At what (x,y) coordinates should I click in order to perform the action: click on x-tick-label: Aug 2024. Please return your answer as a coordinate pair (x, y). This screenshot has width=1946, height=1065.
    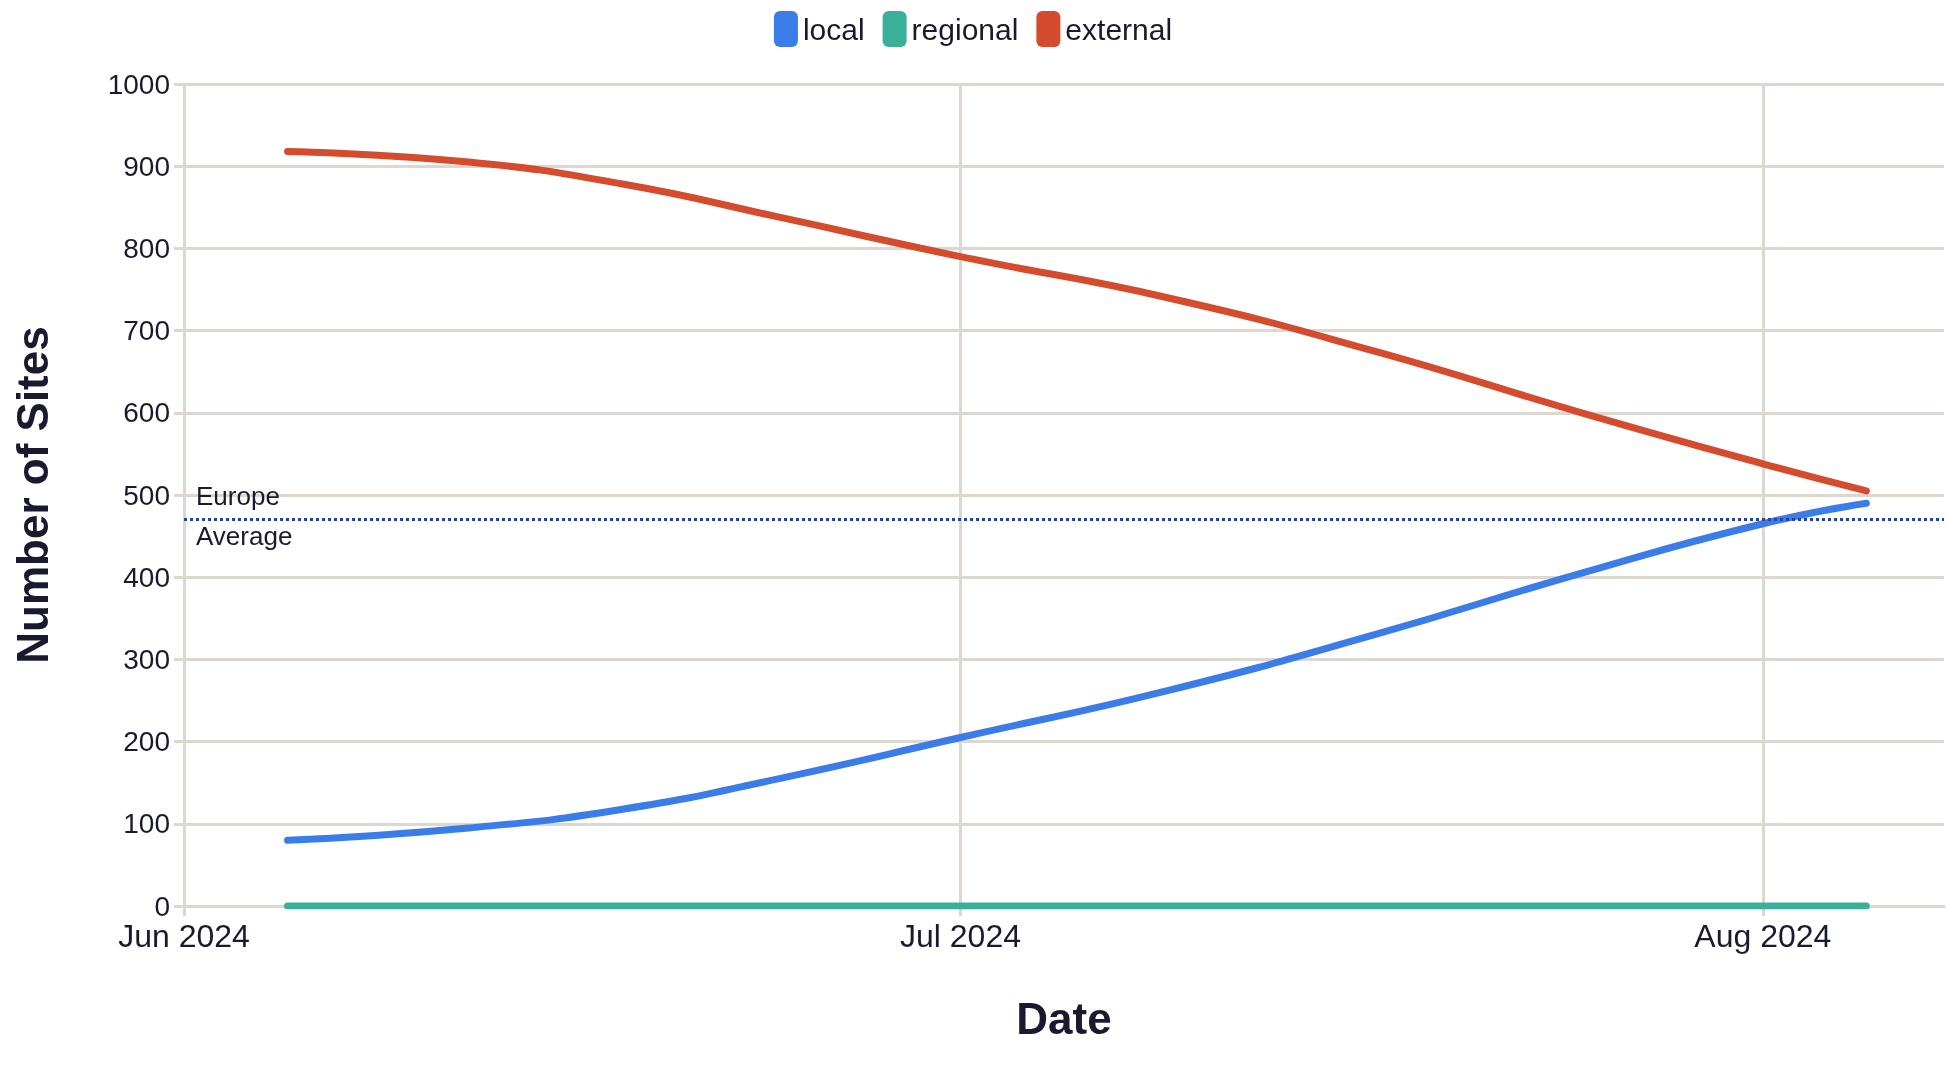
    Looking at the image, I should click on (1763, 936).